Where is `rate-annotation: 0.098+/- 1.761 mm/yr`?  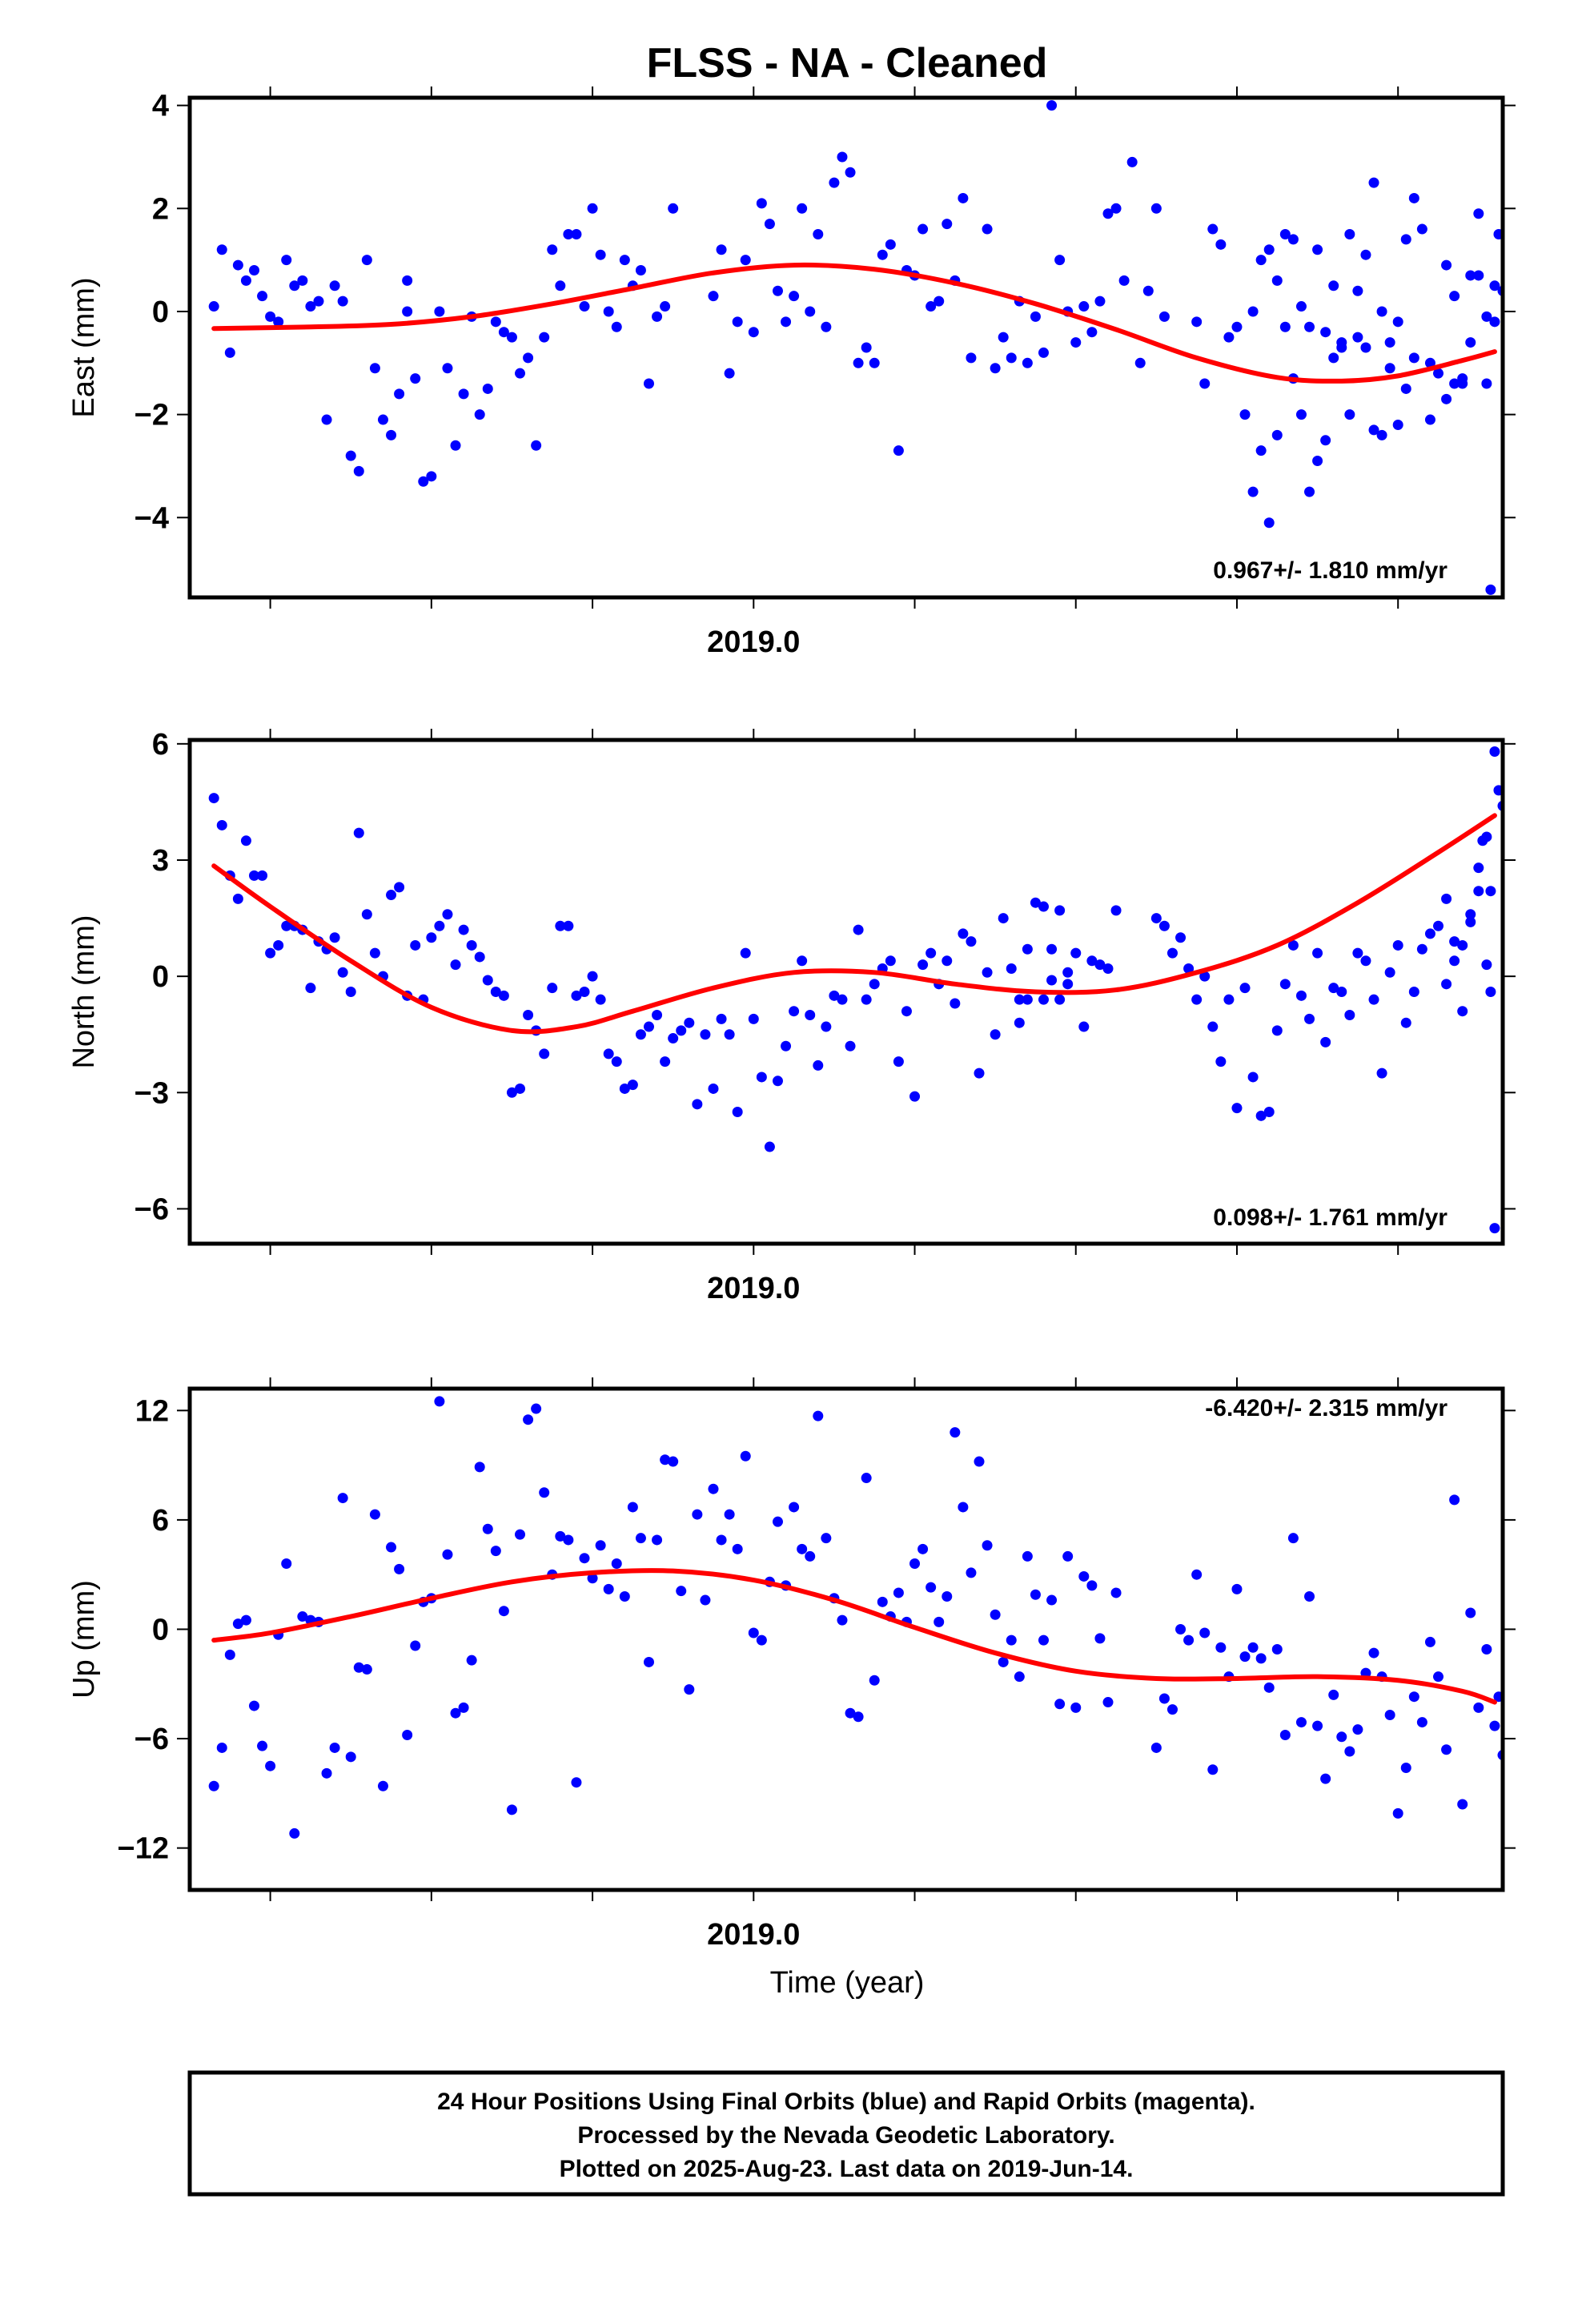 rate-annotation: 0.098+/- 1.761 mm/yr is located at coordinates (1330, 1217).